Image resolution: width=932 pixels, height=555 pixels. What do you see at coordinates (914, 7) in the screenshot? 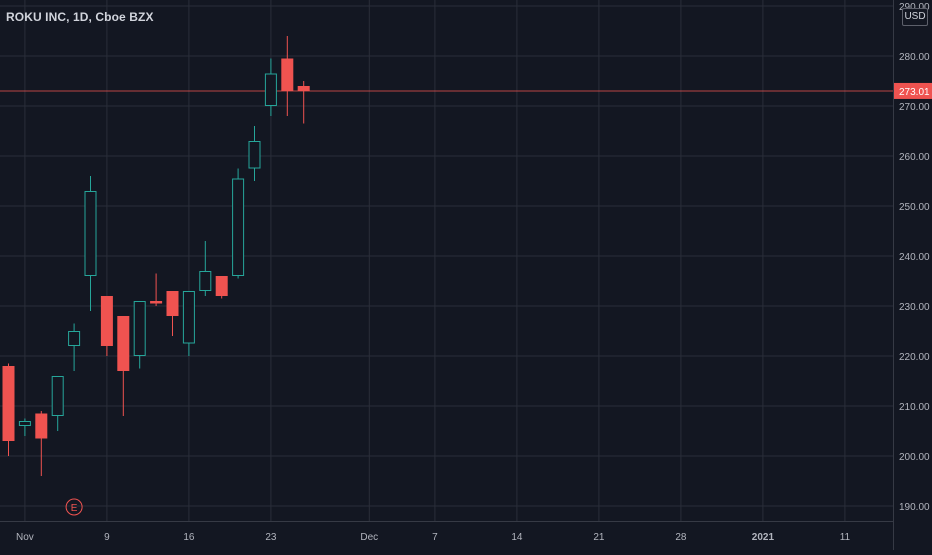
I see `y-tick-label: 290.00` at bounding box center [914, 7].